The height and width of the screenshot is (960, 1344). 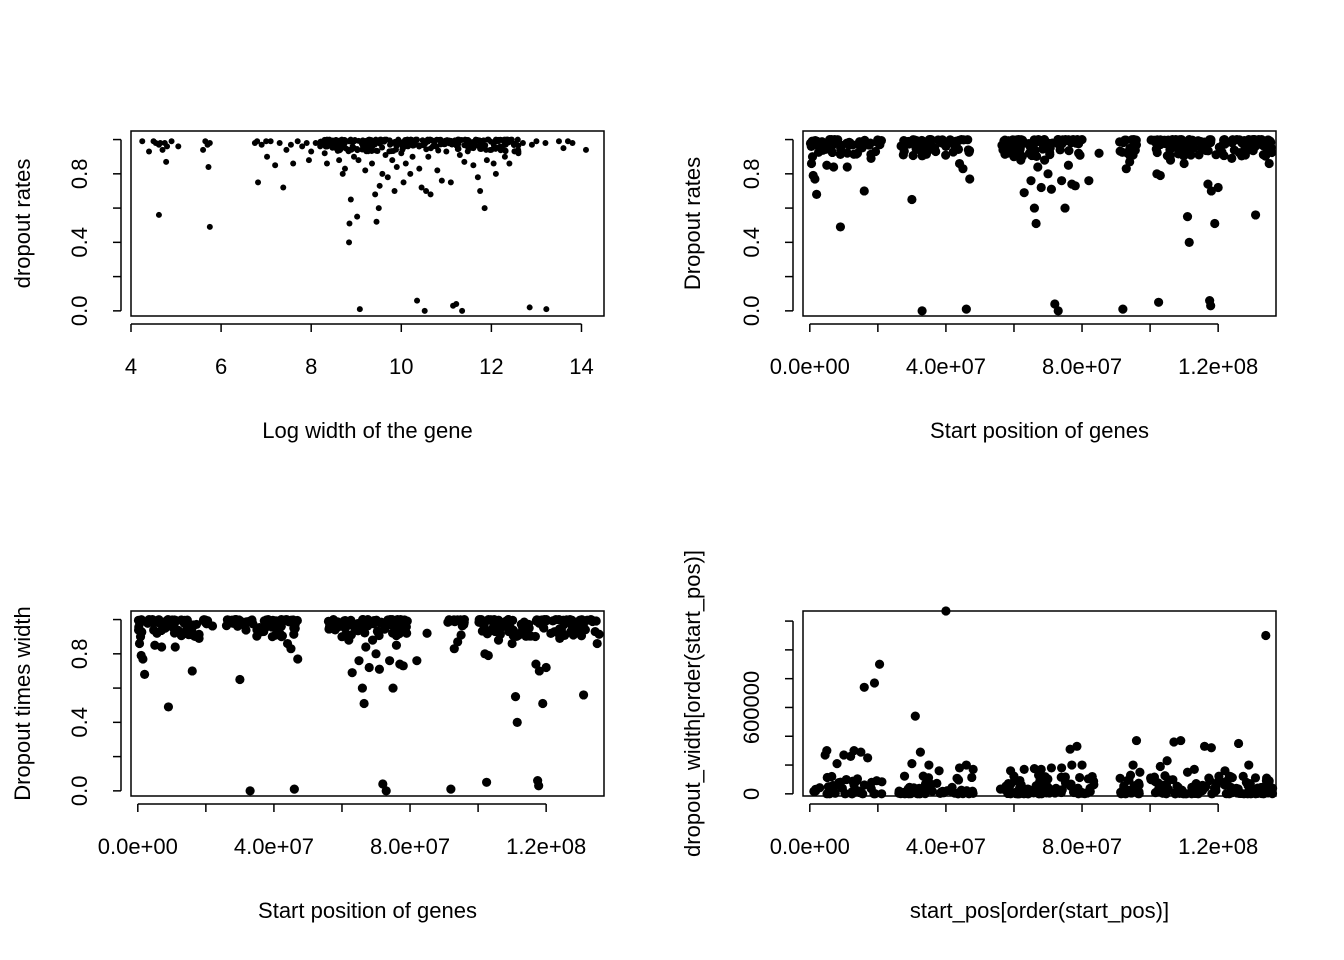 What do you see at coordinates (491, 366) in the screenshot?
I see `x-tick-label: 12` at bounding box center [491, 366].